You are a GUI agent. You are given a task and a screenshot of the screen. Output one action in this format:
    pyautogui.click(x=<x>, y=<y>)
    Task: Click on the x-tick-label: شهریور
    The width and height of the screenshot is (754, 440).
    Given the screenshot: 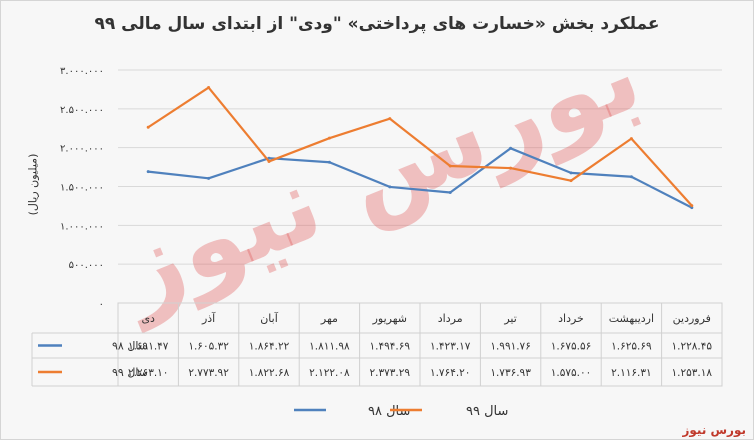 What is the action you would take?
    pyautogui.click(x=389, y=318)
    